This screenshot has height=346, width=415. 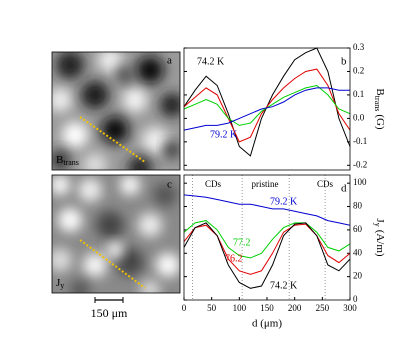 I want to click on y-tick-label: -0.2, so click(x=360, y=164).